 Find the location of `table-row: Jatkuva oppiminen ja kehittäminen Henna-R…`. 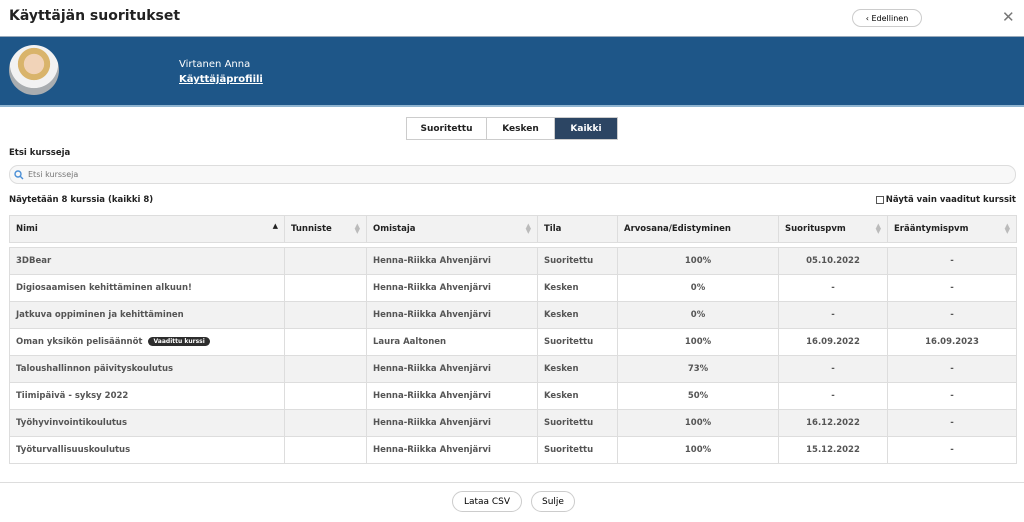

table-row: Jatkuva oppiminen ja kehittäminen Henna-R… is located at coordinates (513, 315).